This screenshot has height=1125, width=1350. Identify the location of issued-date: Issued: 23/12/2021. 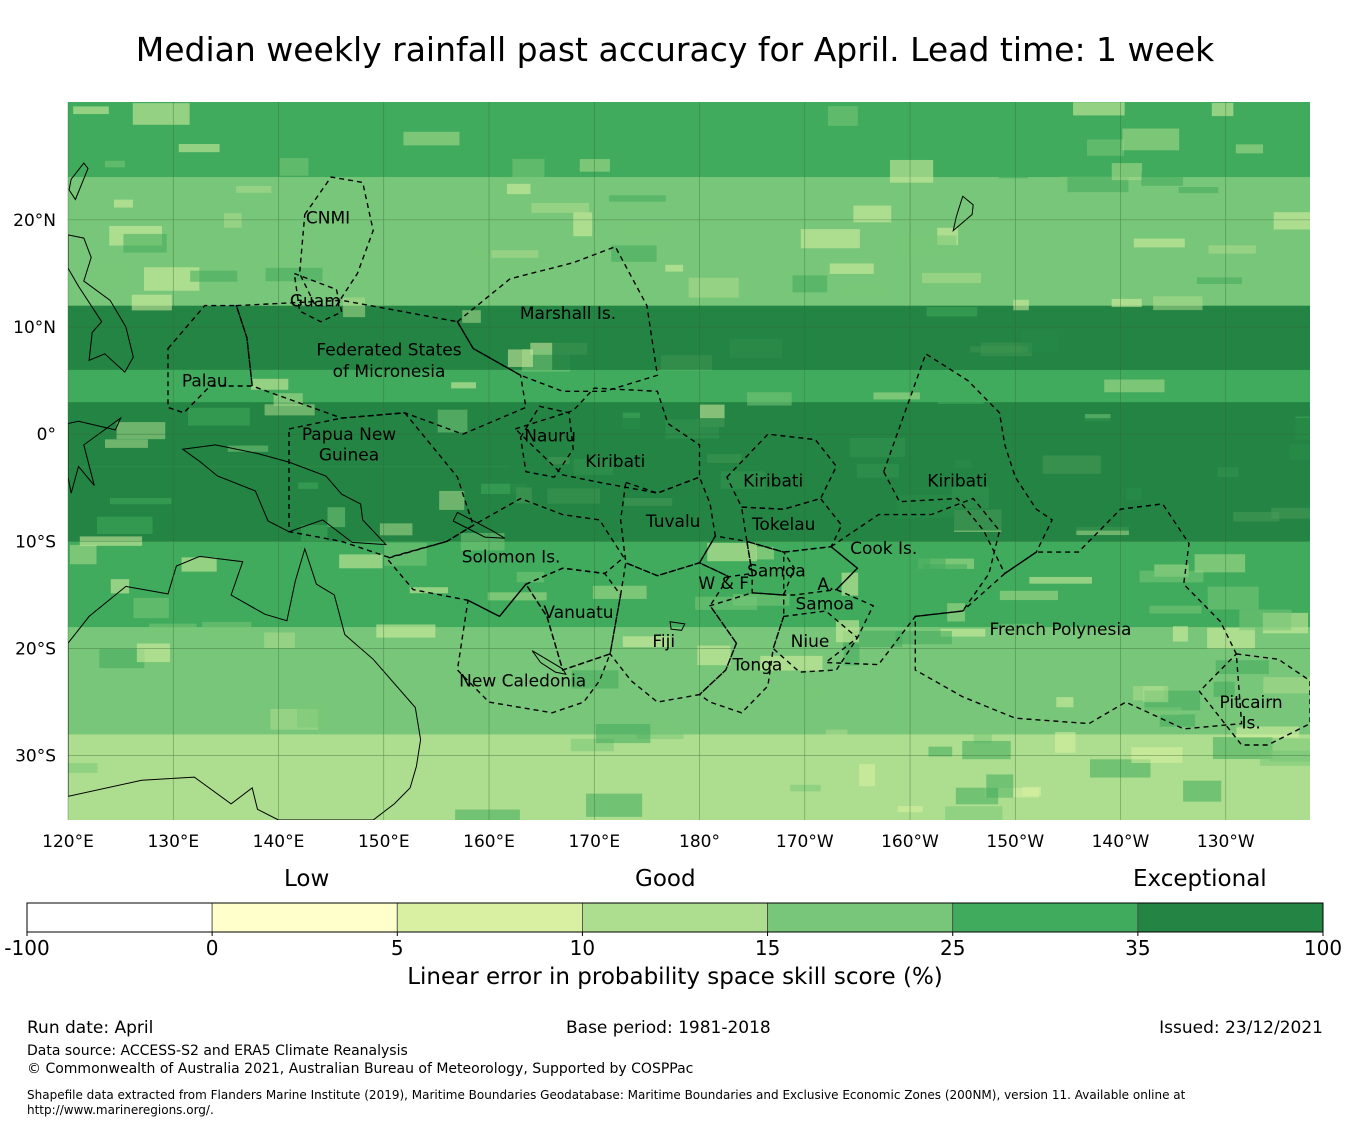
(1241, 1028).